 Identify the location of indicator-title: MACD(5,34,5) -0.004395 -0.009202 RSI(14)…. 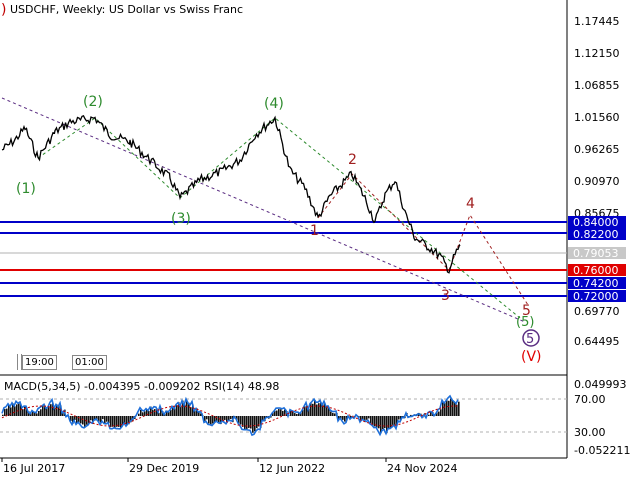
(141, 386).